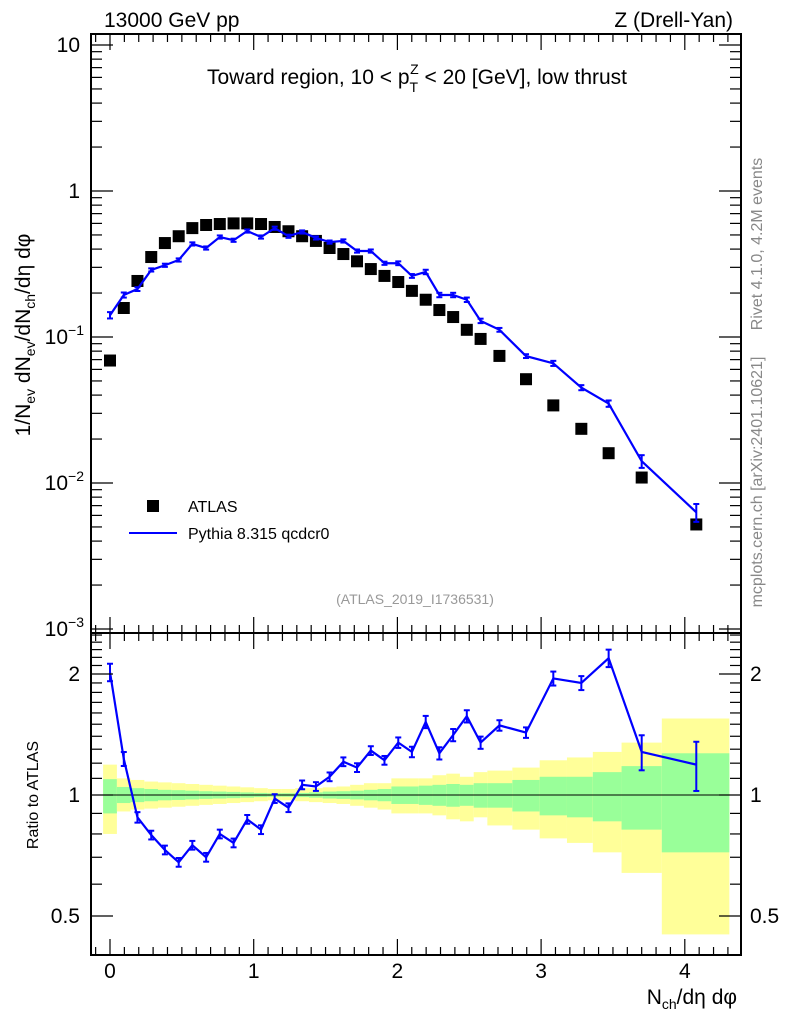 The image size is (786, 1024). Describe the element at coordinates (541, 971) in the screenshot. I see `x-tick-label: 3` at that location.